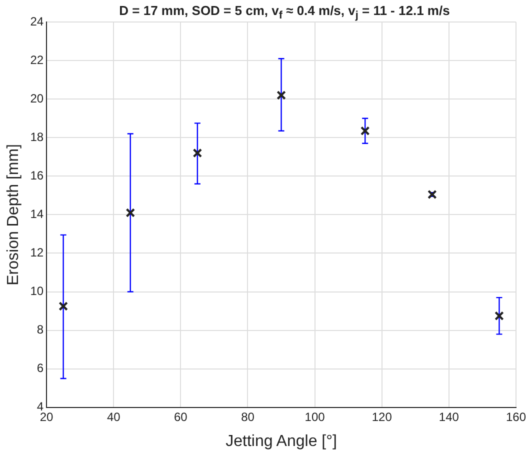  I want to click on y-tick-label: 10, so click(37, 291).